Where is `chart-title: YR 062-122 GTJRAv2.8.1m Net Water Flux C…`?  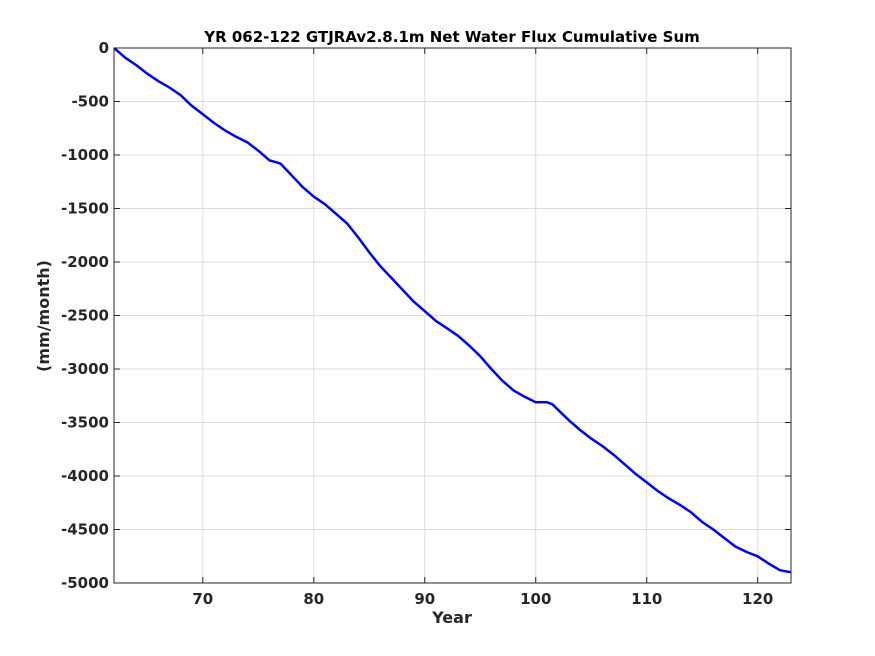
chart-title: YR 062-122 GTJRAv2.8.1m Net Water Flux C… is located at coordinates (451, 37).